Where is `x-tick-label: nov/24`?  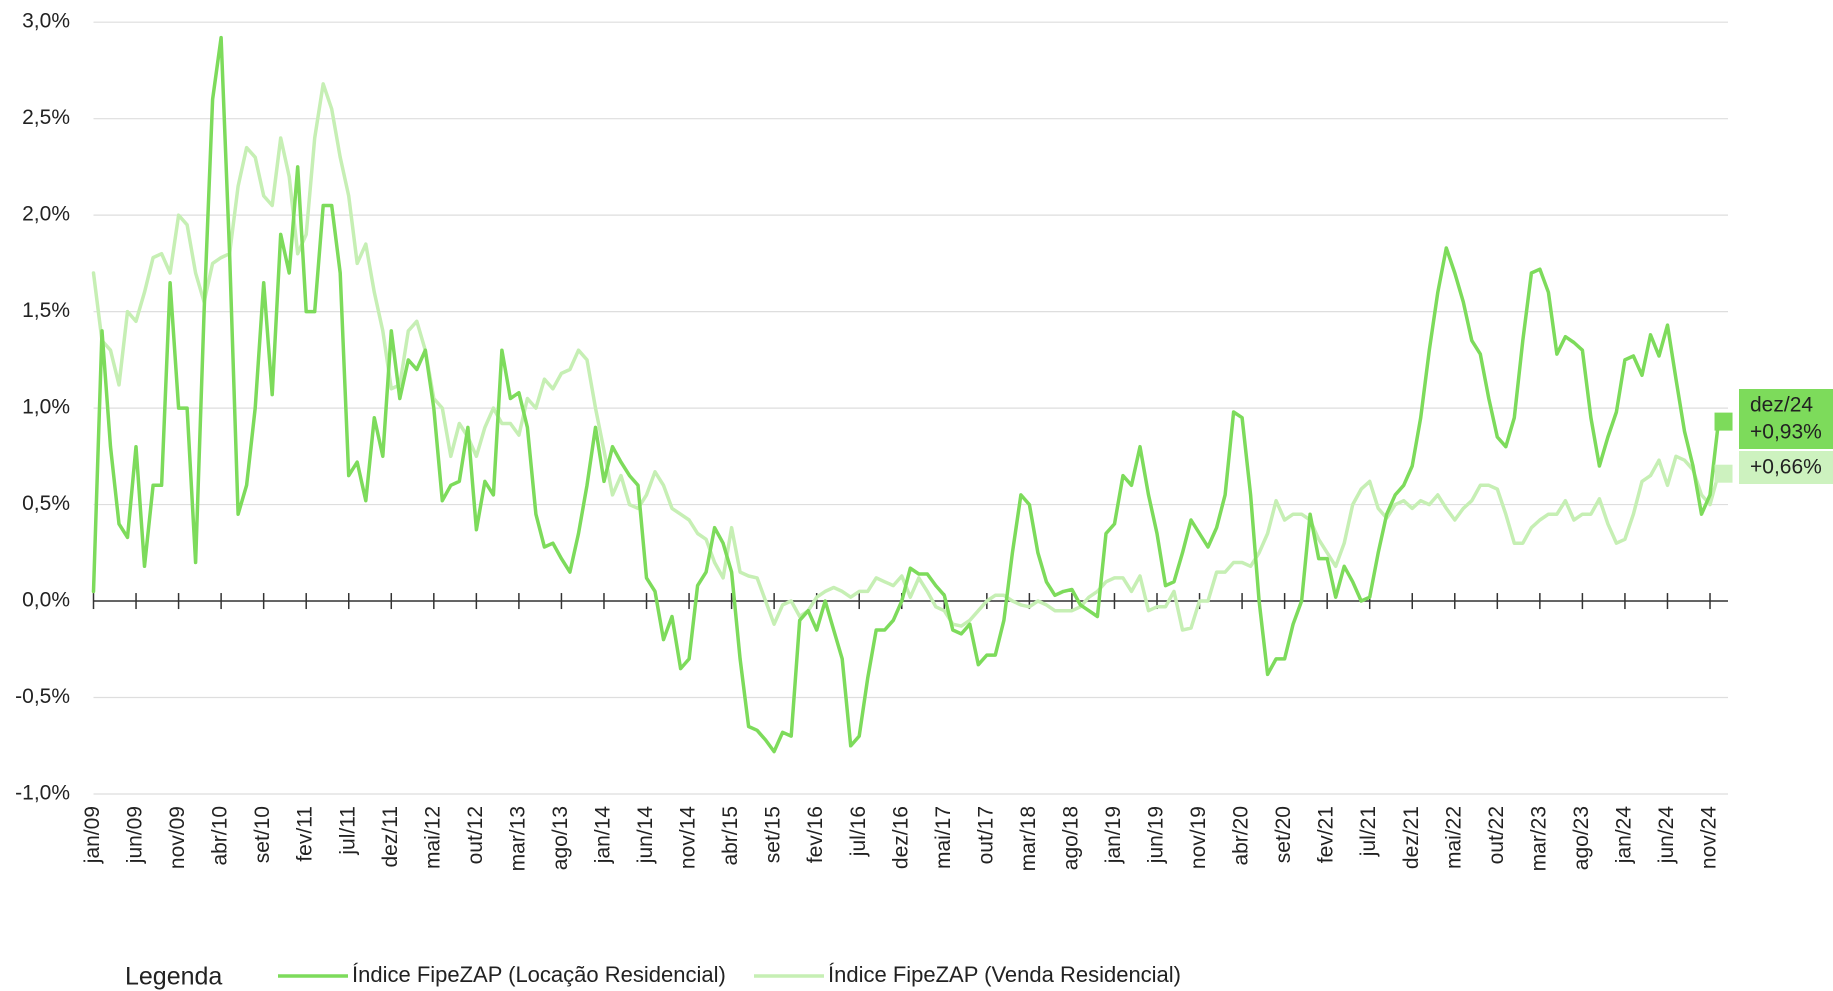
x-tick-label: nov/24 is located at coordinates (1709, 837).